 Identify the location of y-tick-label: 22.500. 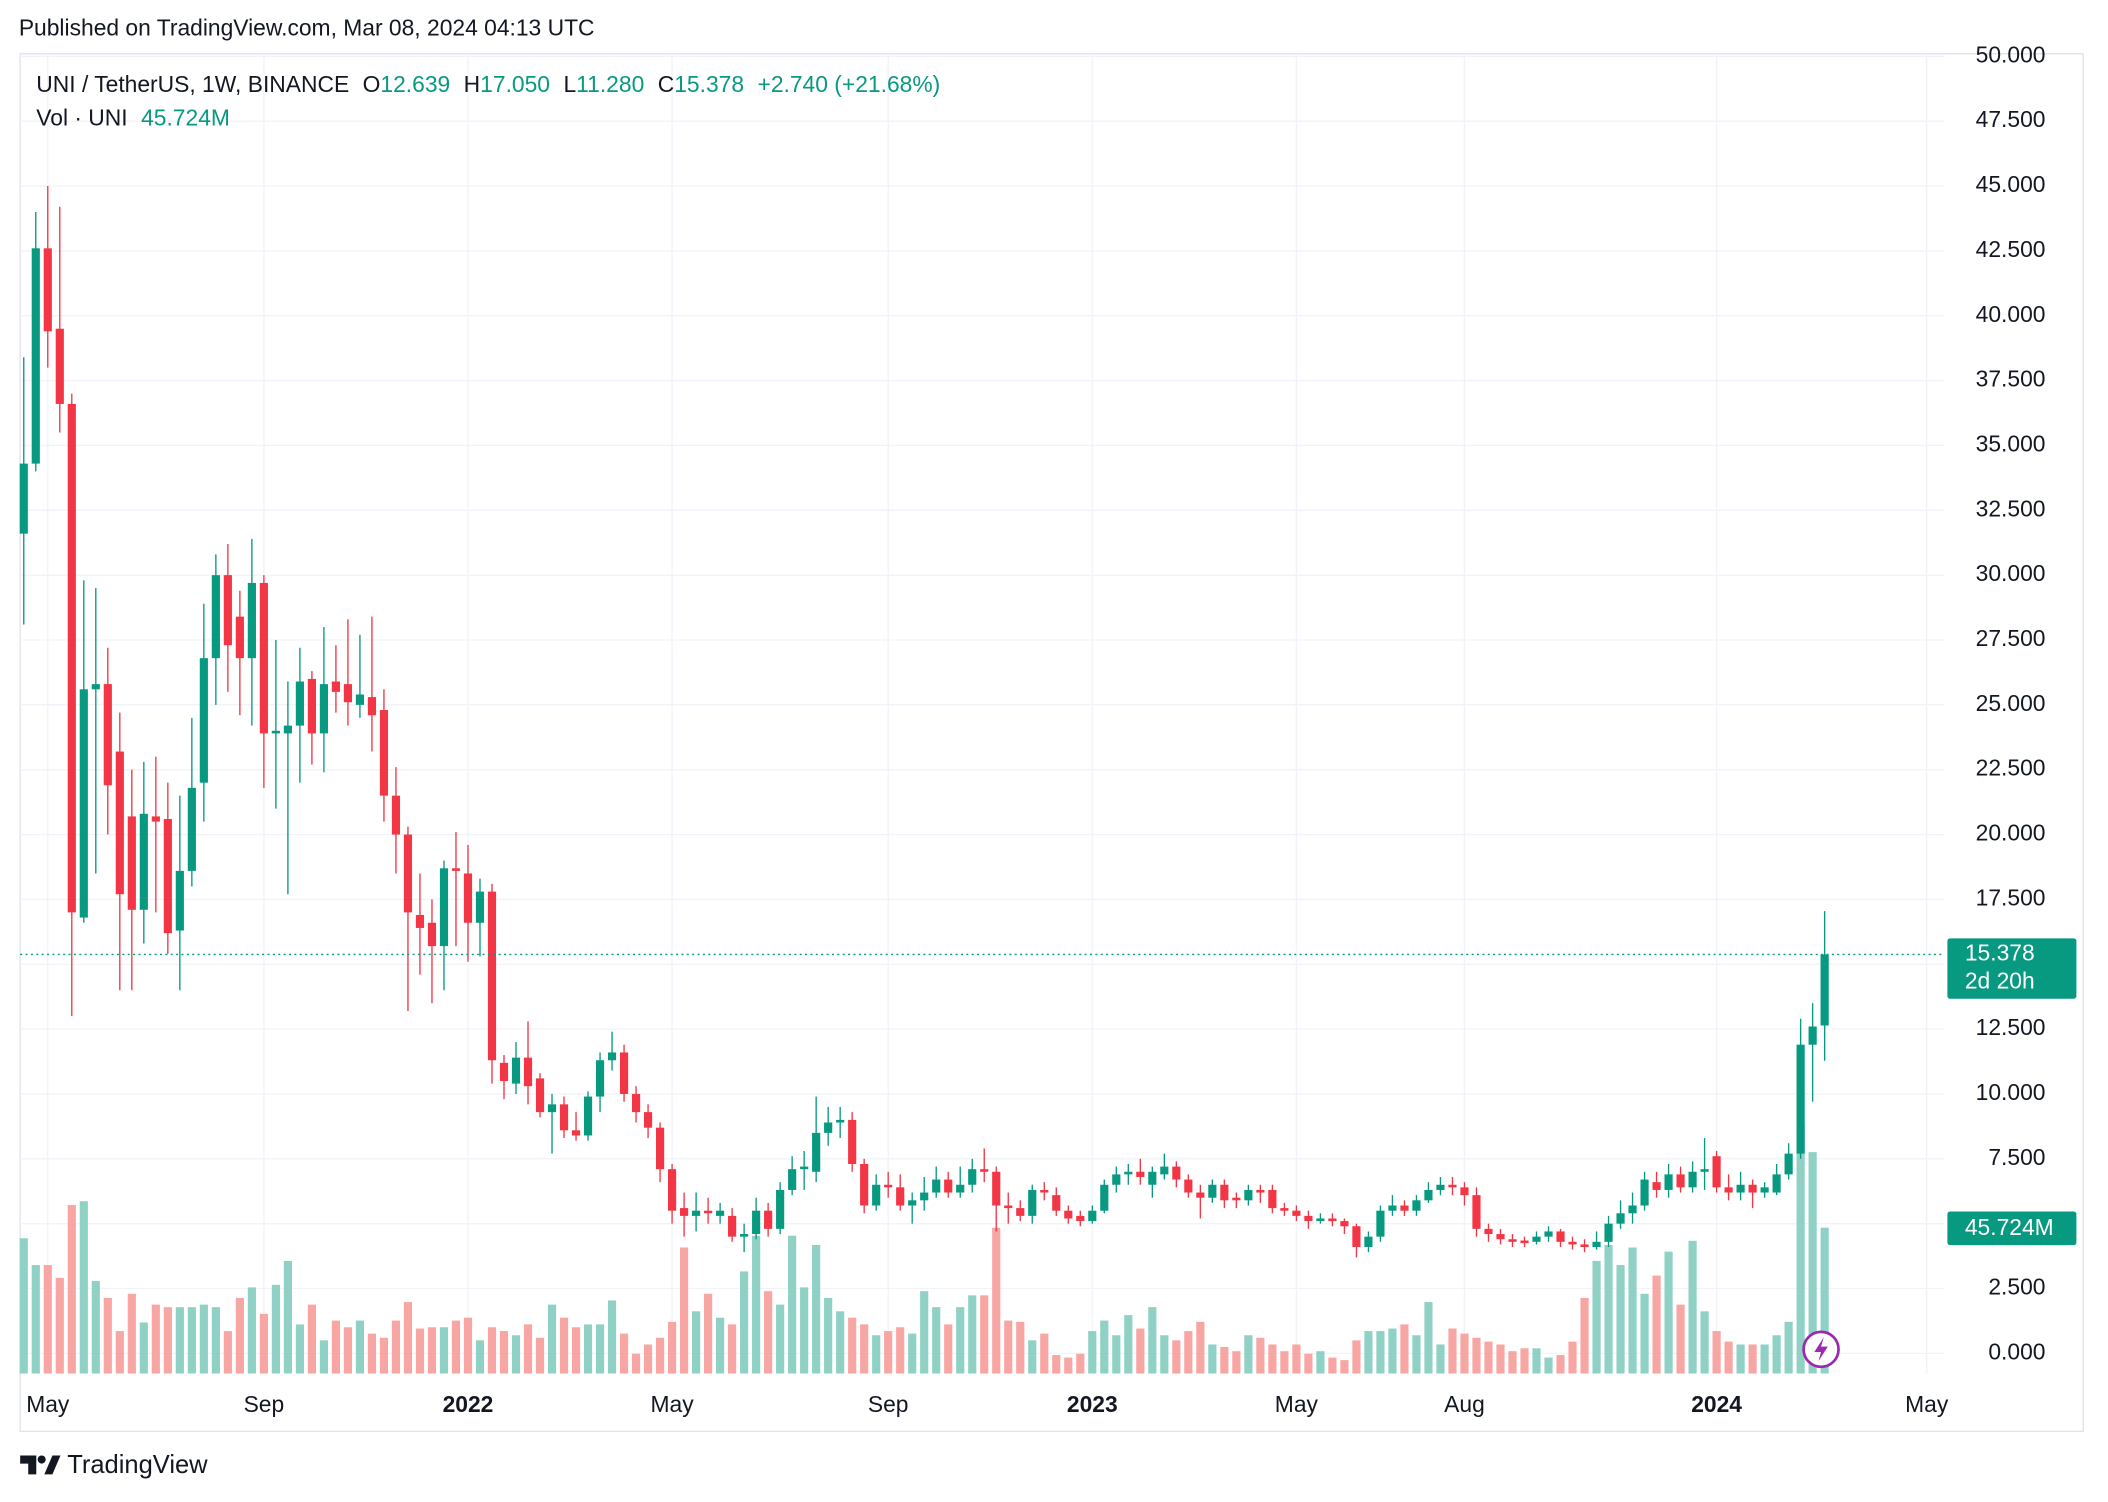
(2011, 768).